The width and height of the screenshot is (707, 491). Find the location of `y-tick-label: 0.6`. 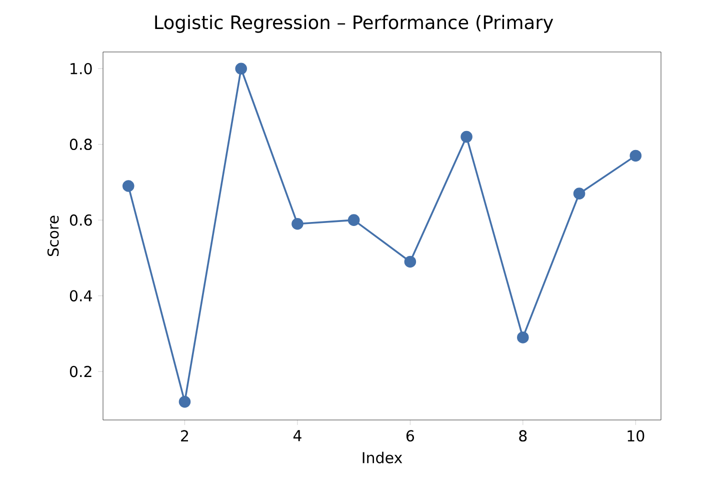

y-tick-label: 0.6 is located at coordinates (81, 220).